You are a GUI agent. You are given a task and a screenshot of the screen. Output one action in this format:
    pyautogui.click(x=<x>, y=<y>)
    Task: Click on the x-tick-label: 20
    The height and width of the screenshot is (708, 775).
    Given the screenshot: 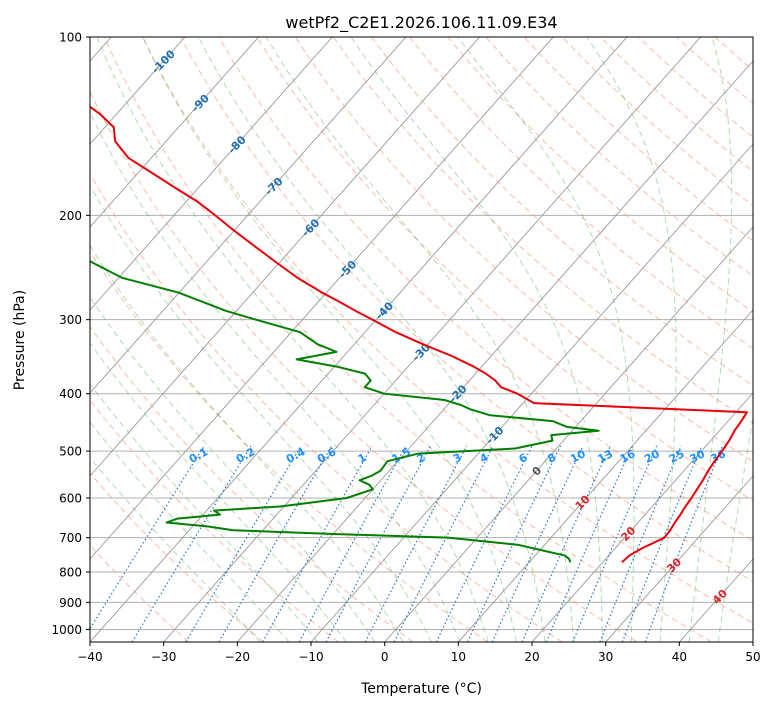 What is the action you would take?
    pyautogui.click(x=531, y=657)
    